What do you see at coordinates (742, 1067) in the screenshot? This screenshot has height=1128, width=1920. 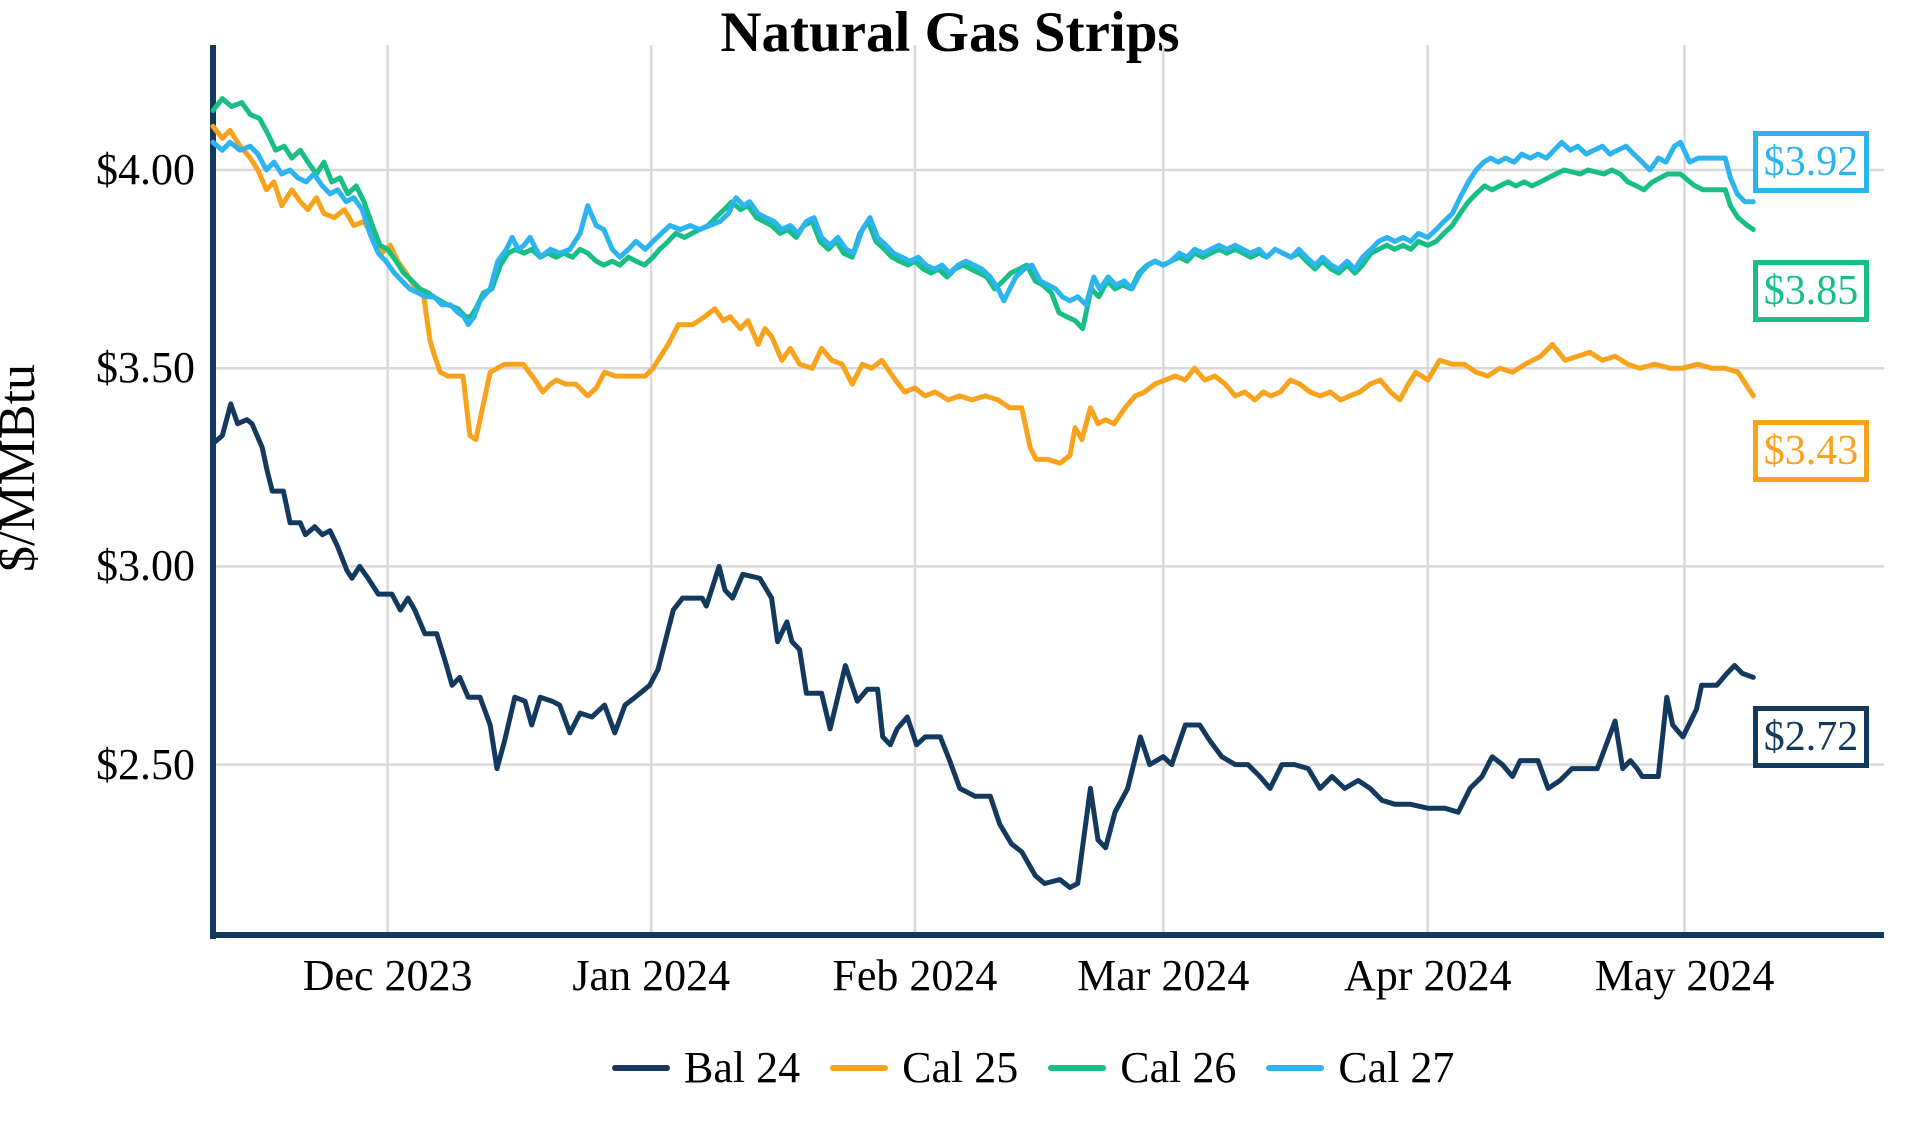 I see `legend-label: Bal 24` at bounding box center [742, 1067].